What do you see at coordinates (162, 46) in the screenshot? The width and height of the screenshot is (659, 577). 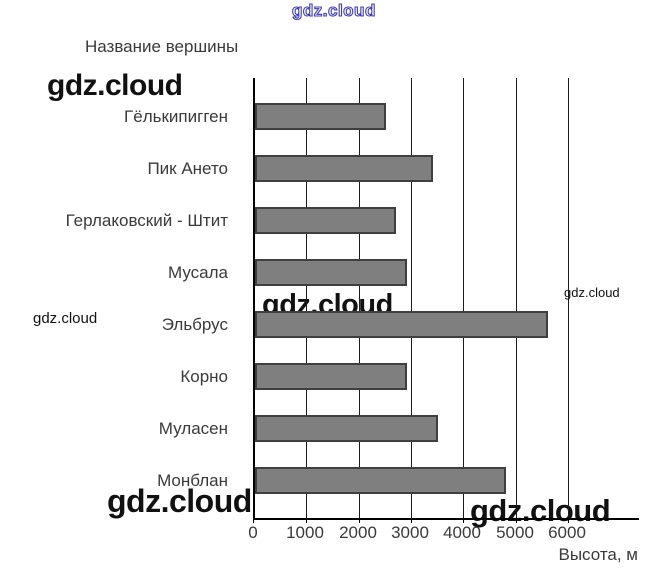 I see `chart-title: Название вершины` at bounding box center [162, 46].